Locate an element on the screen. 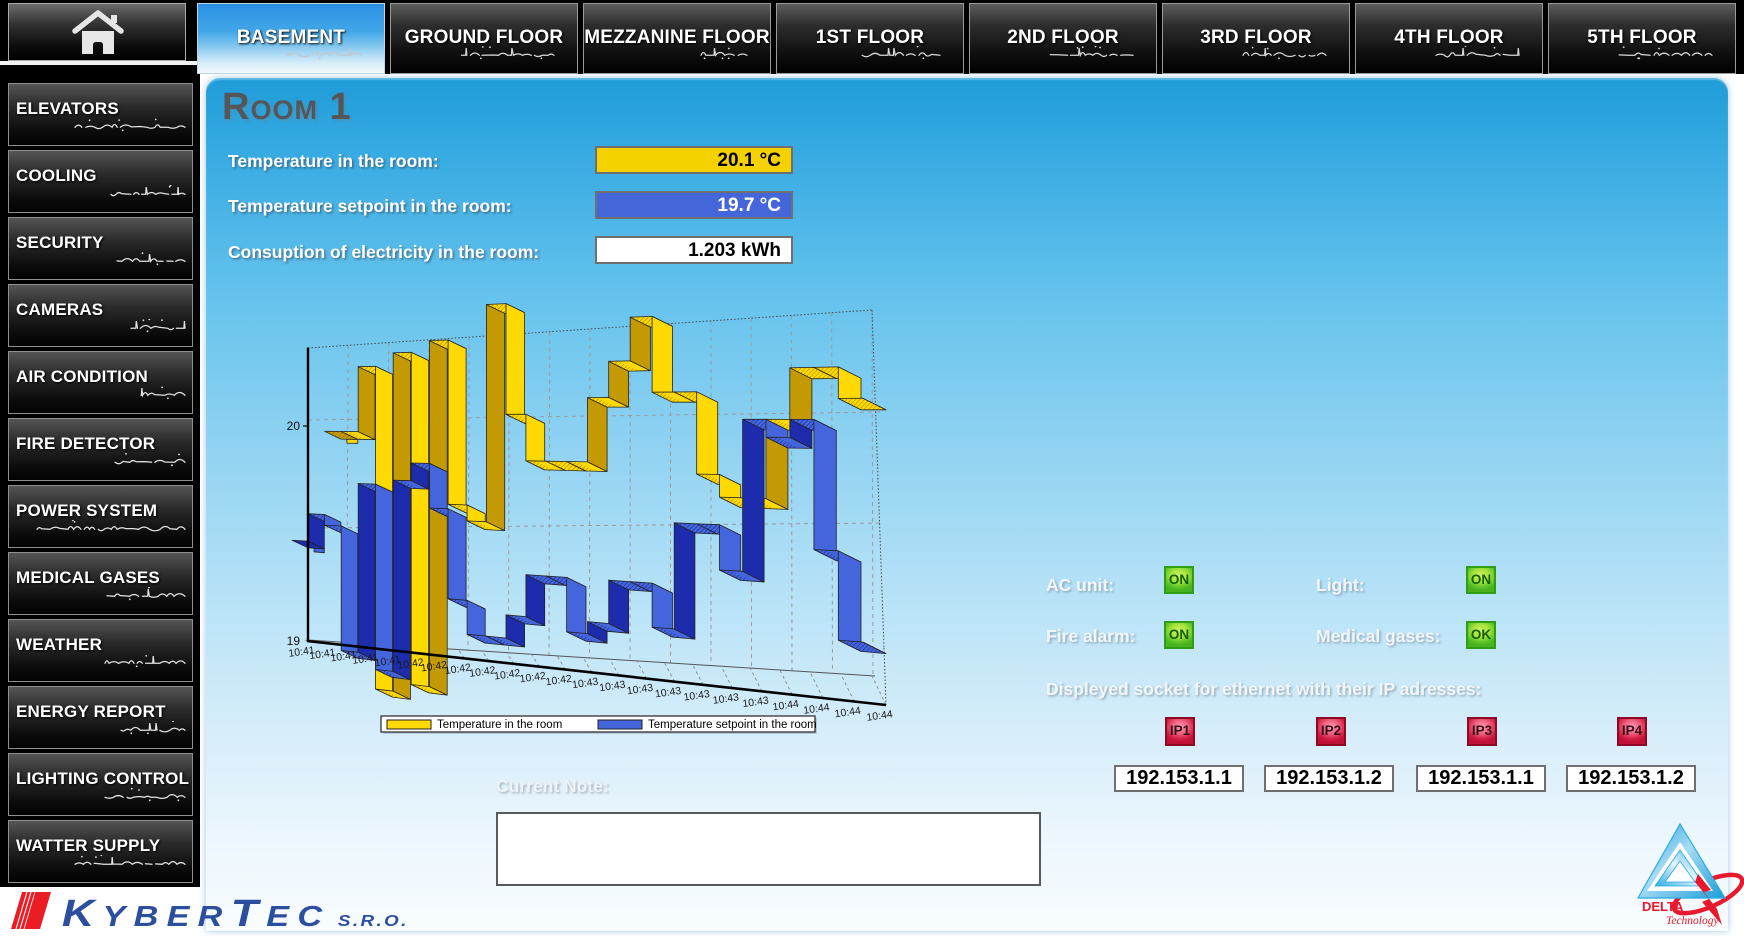 The image size is (1744, 936). svg-text:Temperature setpoint in the ro: Temperature setpoint in the room is located at coordinates (732, 725).